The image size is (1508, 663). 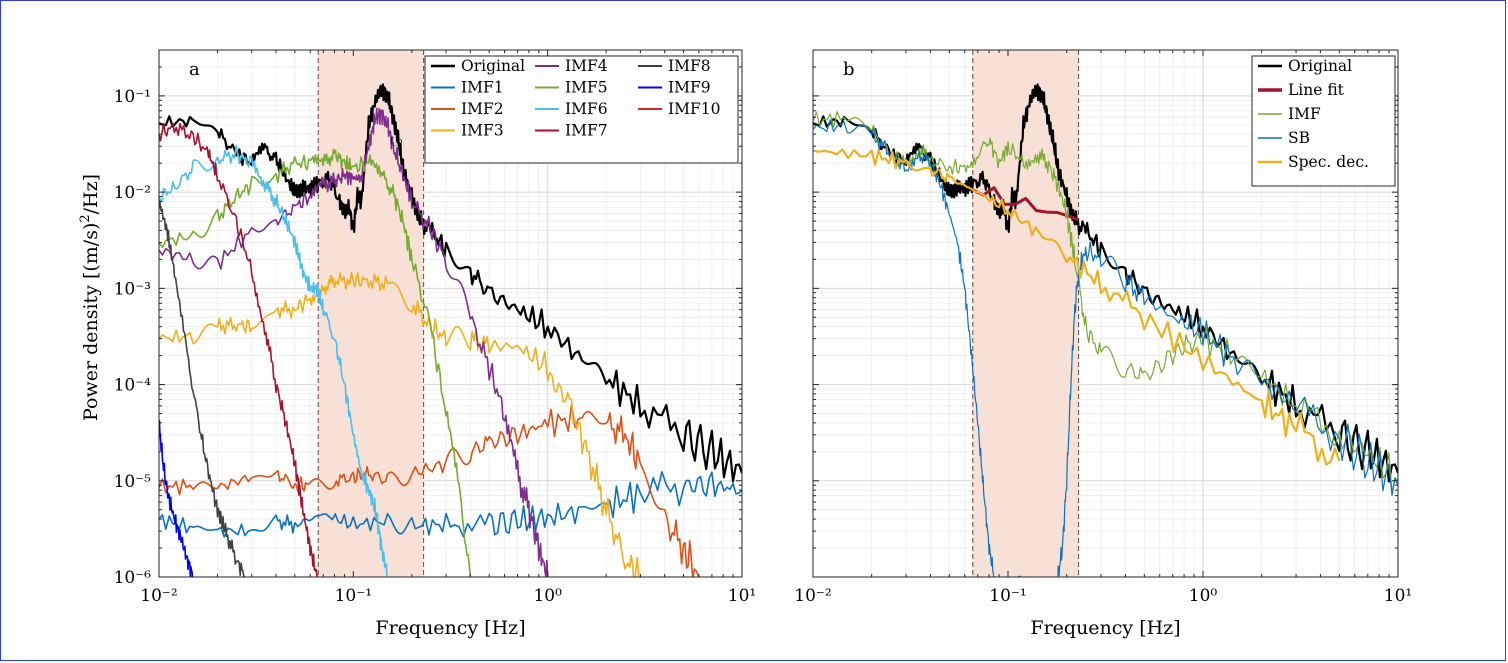 I want to click on legend-label: SB, so click(x=1299, y=138).